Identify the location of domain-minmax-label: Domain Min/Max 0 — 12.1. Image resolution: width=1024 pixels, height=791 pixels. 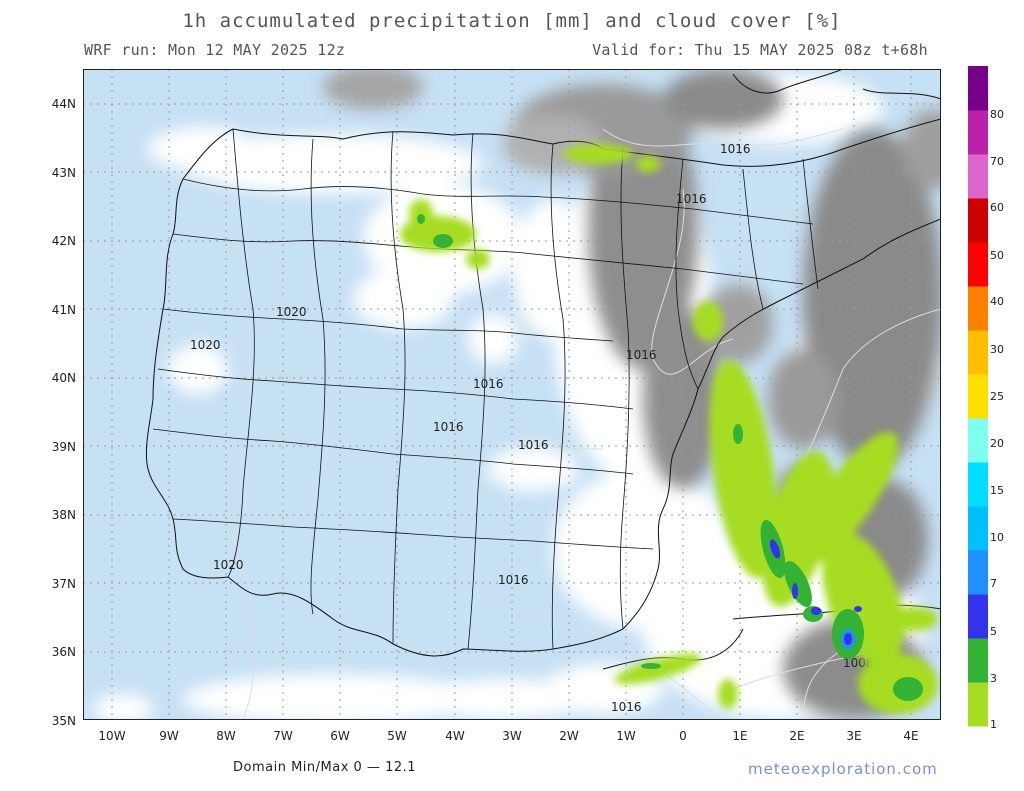
(325, 767).